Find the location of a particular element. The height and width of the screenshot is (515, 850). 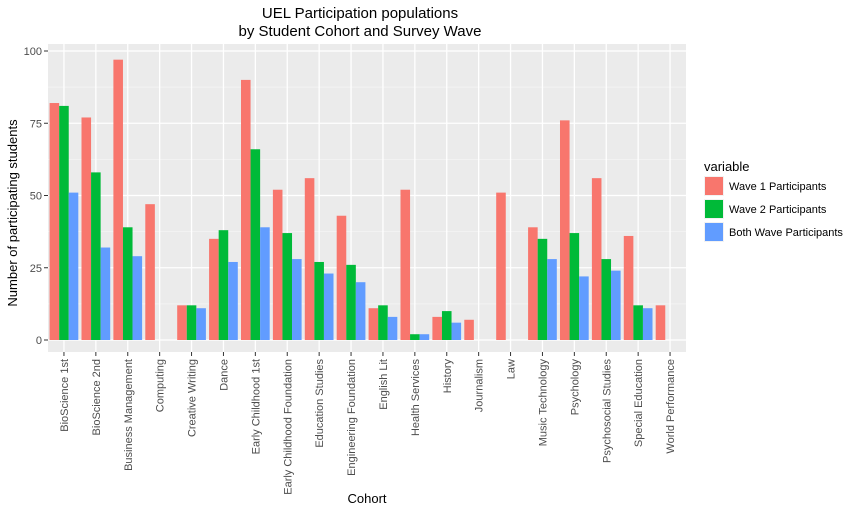

y-axis: 0 25 50 75 100 is located at coordinates (36, 196).